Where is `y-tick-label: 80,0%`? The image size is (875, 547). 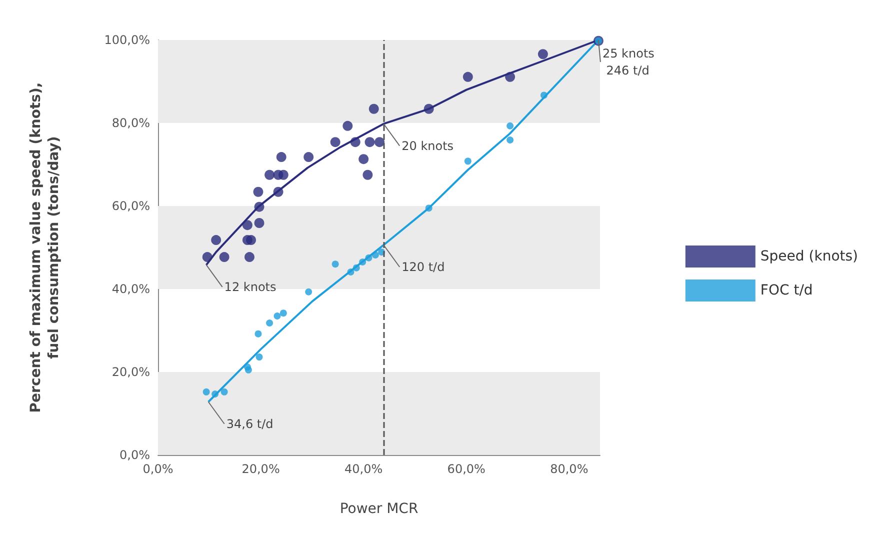 y-tick-label: 80,0% is located at coordinates (131, 123).